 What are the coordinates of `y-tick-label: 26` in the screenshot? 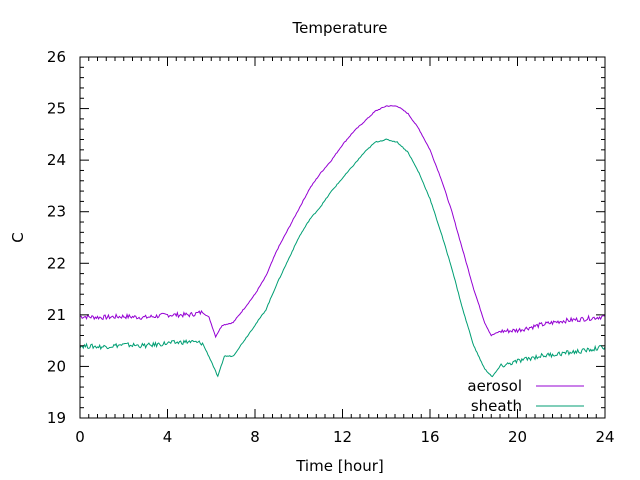 It's located at (56, 57).